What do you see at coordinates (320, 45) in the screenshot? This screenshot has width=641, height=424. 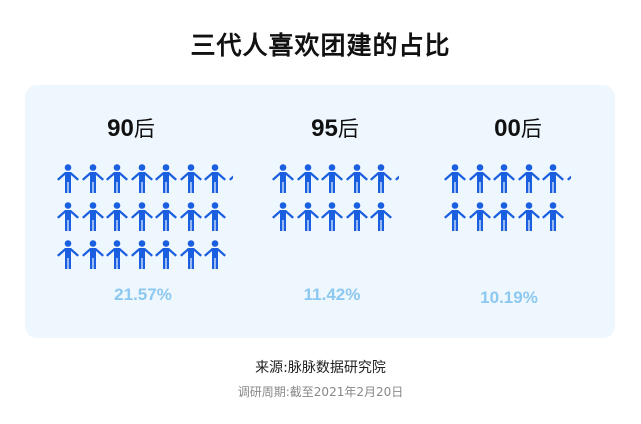 I see `chart-title: 三代人喜欢团建的占比` at bounding box center [320, 45].